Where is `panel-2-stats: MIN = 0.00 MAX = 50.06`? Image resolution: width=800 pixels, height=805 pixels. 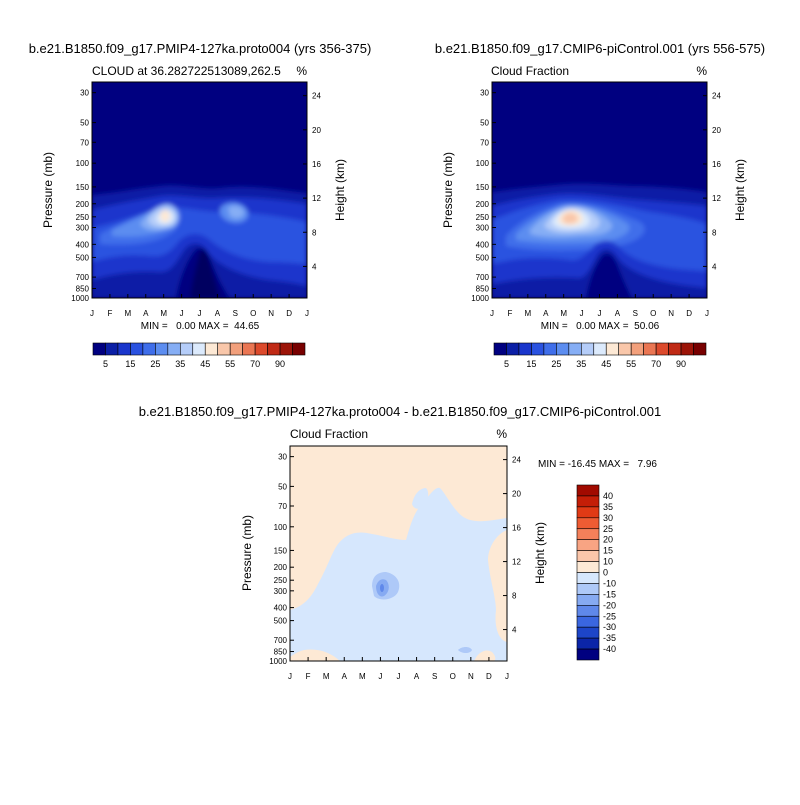 panel-2-stats: MIN = 0.00 MAX = 50.06 is located at coordinates (600, 326).